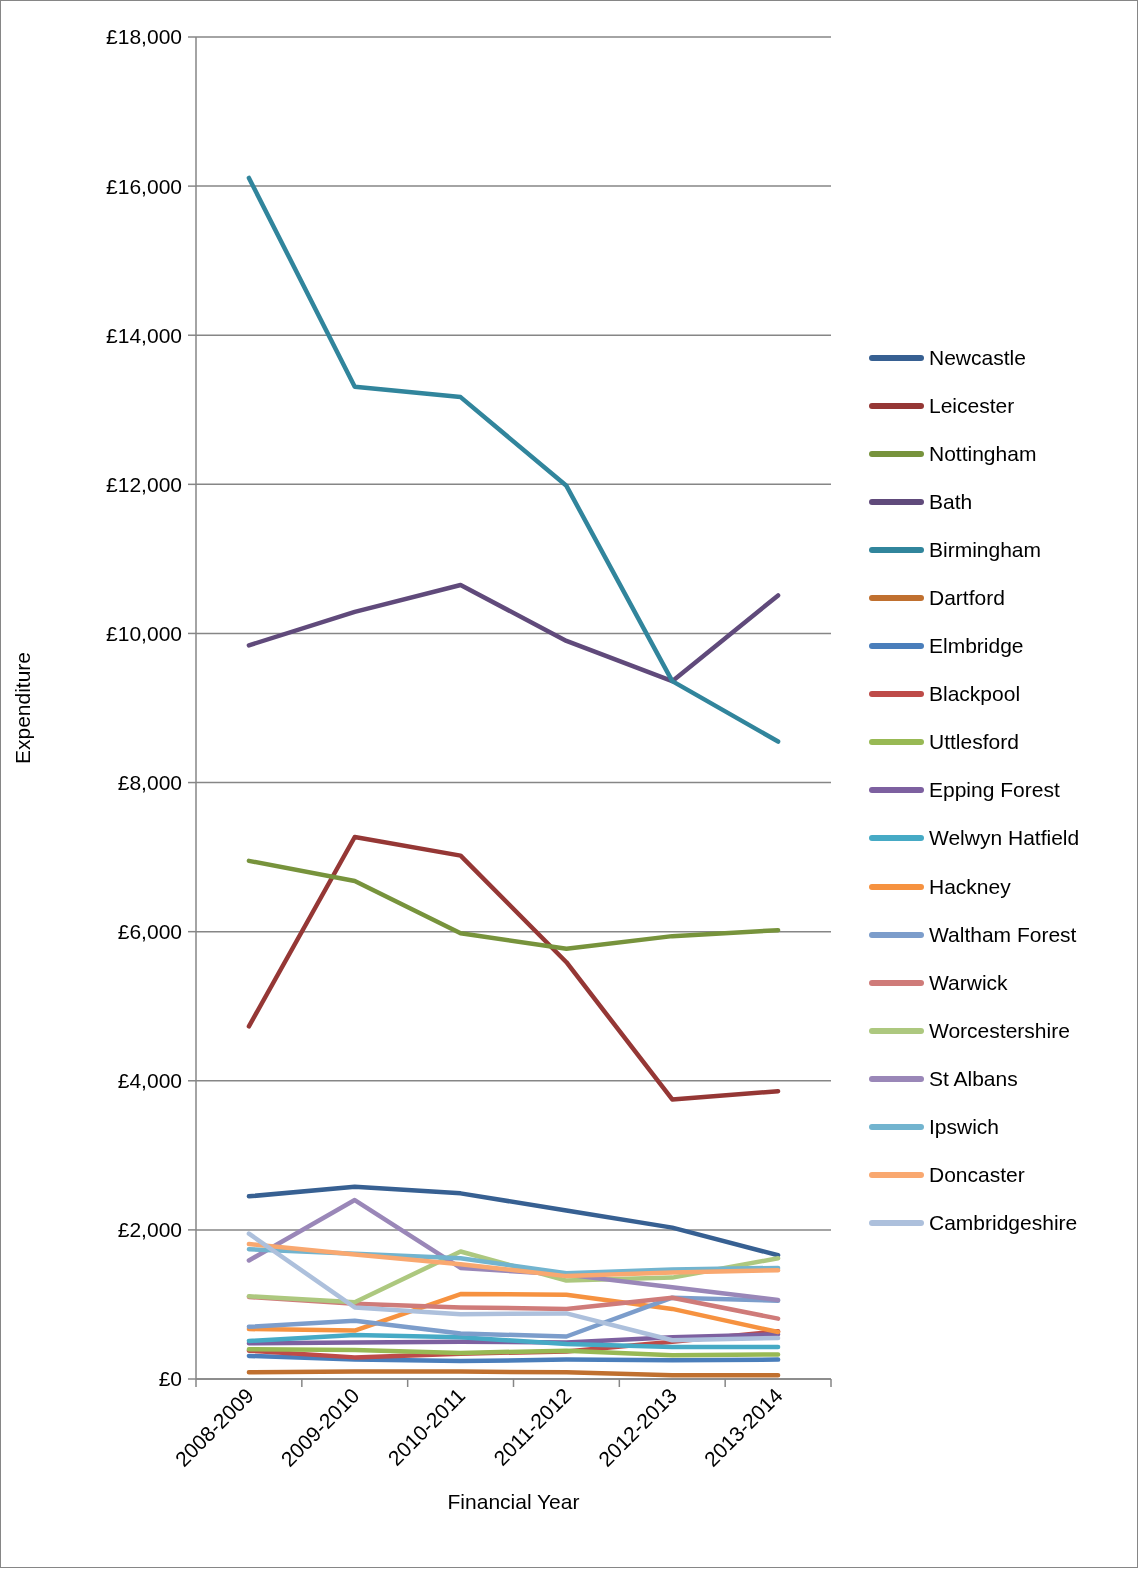  What do you see at coordinates (977, 1174) in the screenshot?
I see `legend-label: Doncaster` at bounding box center [977, 1174].